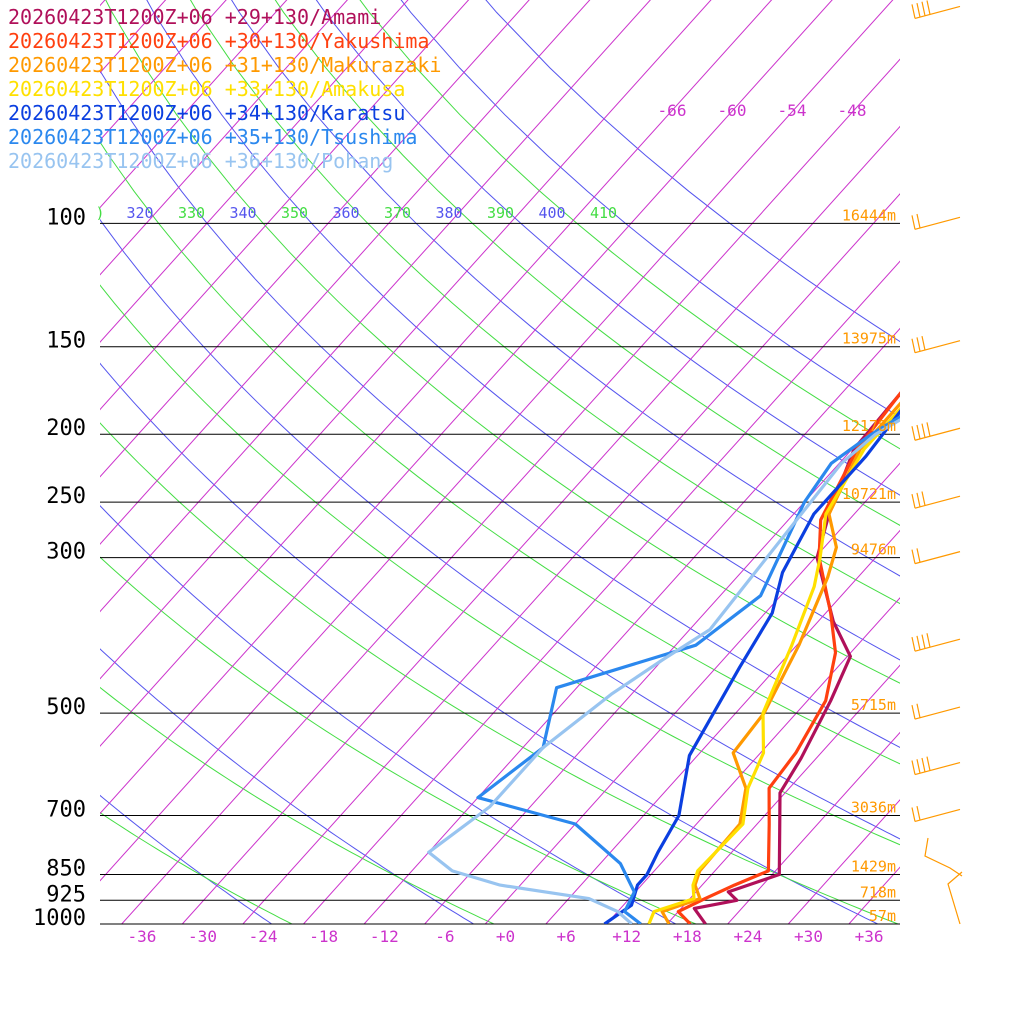 Image resolution: width=1024 pixels, height=1024 pixels. What do you see at coordinates (626, 936) in the screenshot?
I see `x-tick-label: +12` at bounding box center [626, 936].